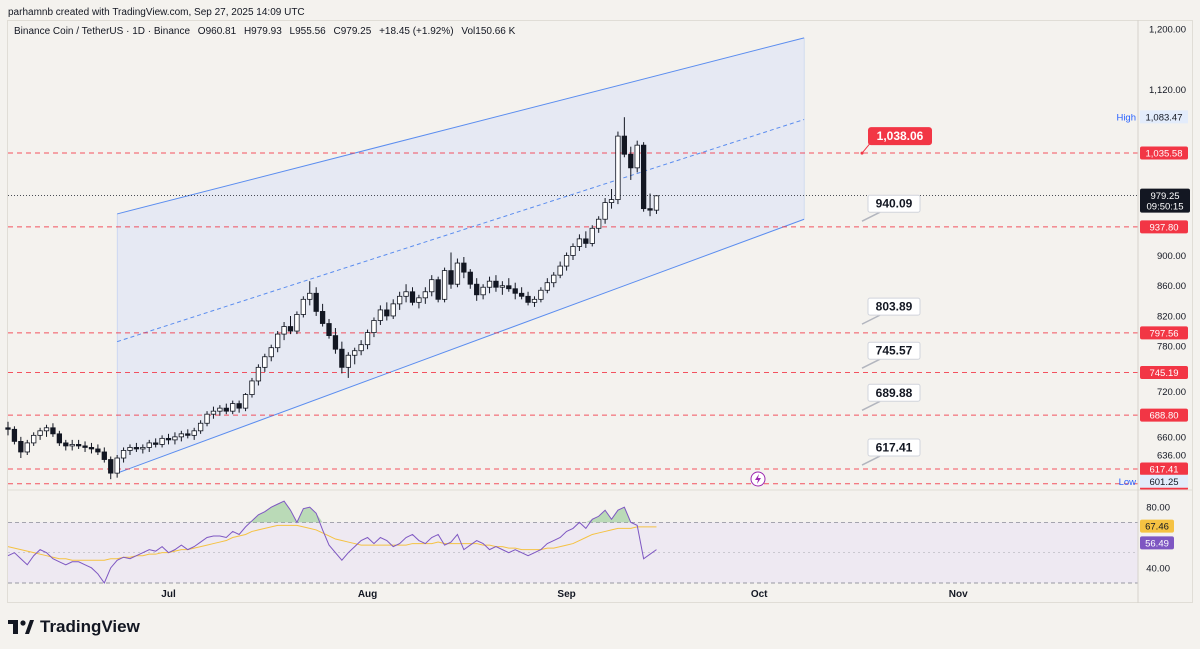 The height and width of the screenshot is (649, 1200). Describe the element at coordinates (352, 31) in the screenshot. I see `legend-close: C979.25` at that location.